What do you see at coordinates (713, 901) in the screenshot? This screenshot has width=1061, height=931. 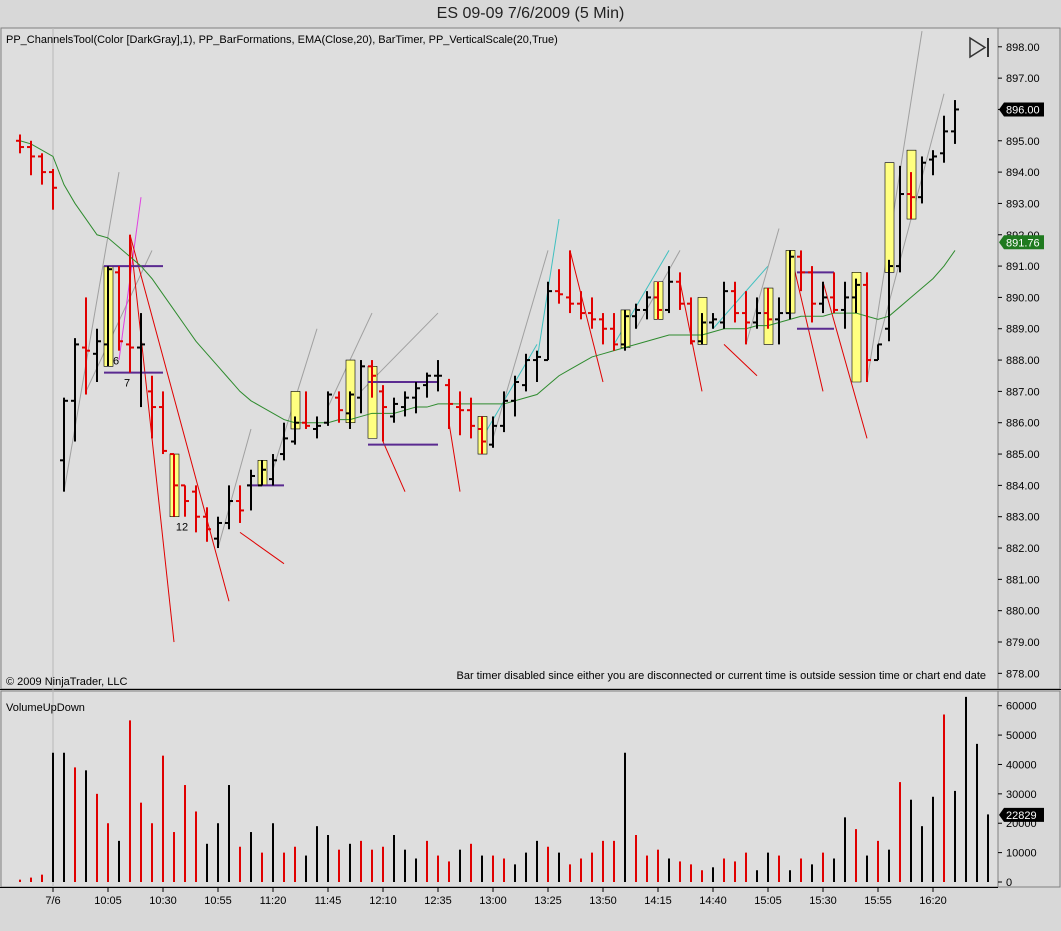 I see `time-tick-label: 14:40` at bounding box center [713, 901].